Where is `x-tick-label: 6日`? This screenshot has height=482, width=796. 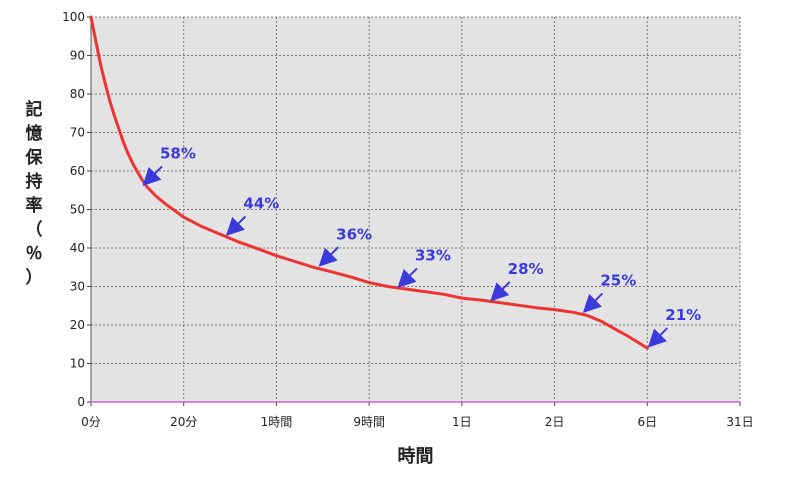
x-tick-label: 6日 is located at coordinates (647, 422).